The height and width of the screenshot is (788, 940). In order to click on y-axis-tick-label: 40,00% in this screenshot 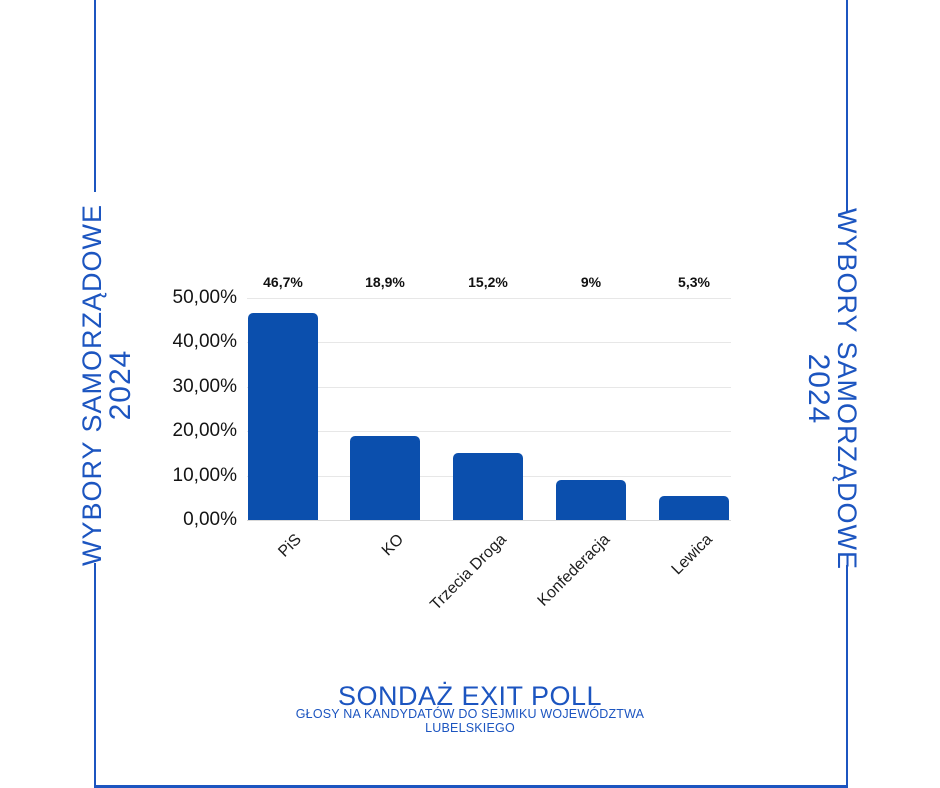, I will do `click(204, 342)`.